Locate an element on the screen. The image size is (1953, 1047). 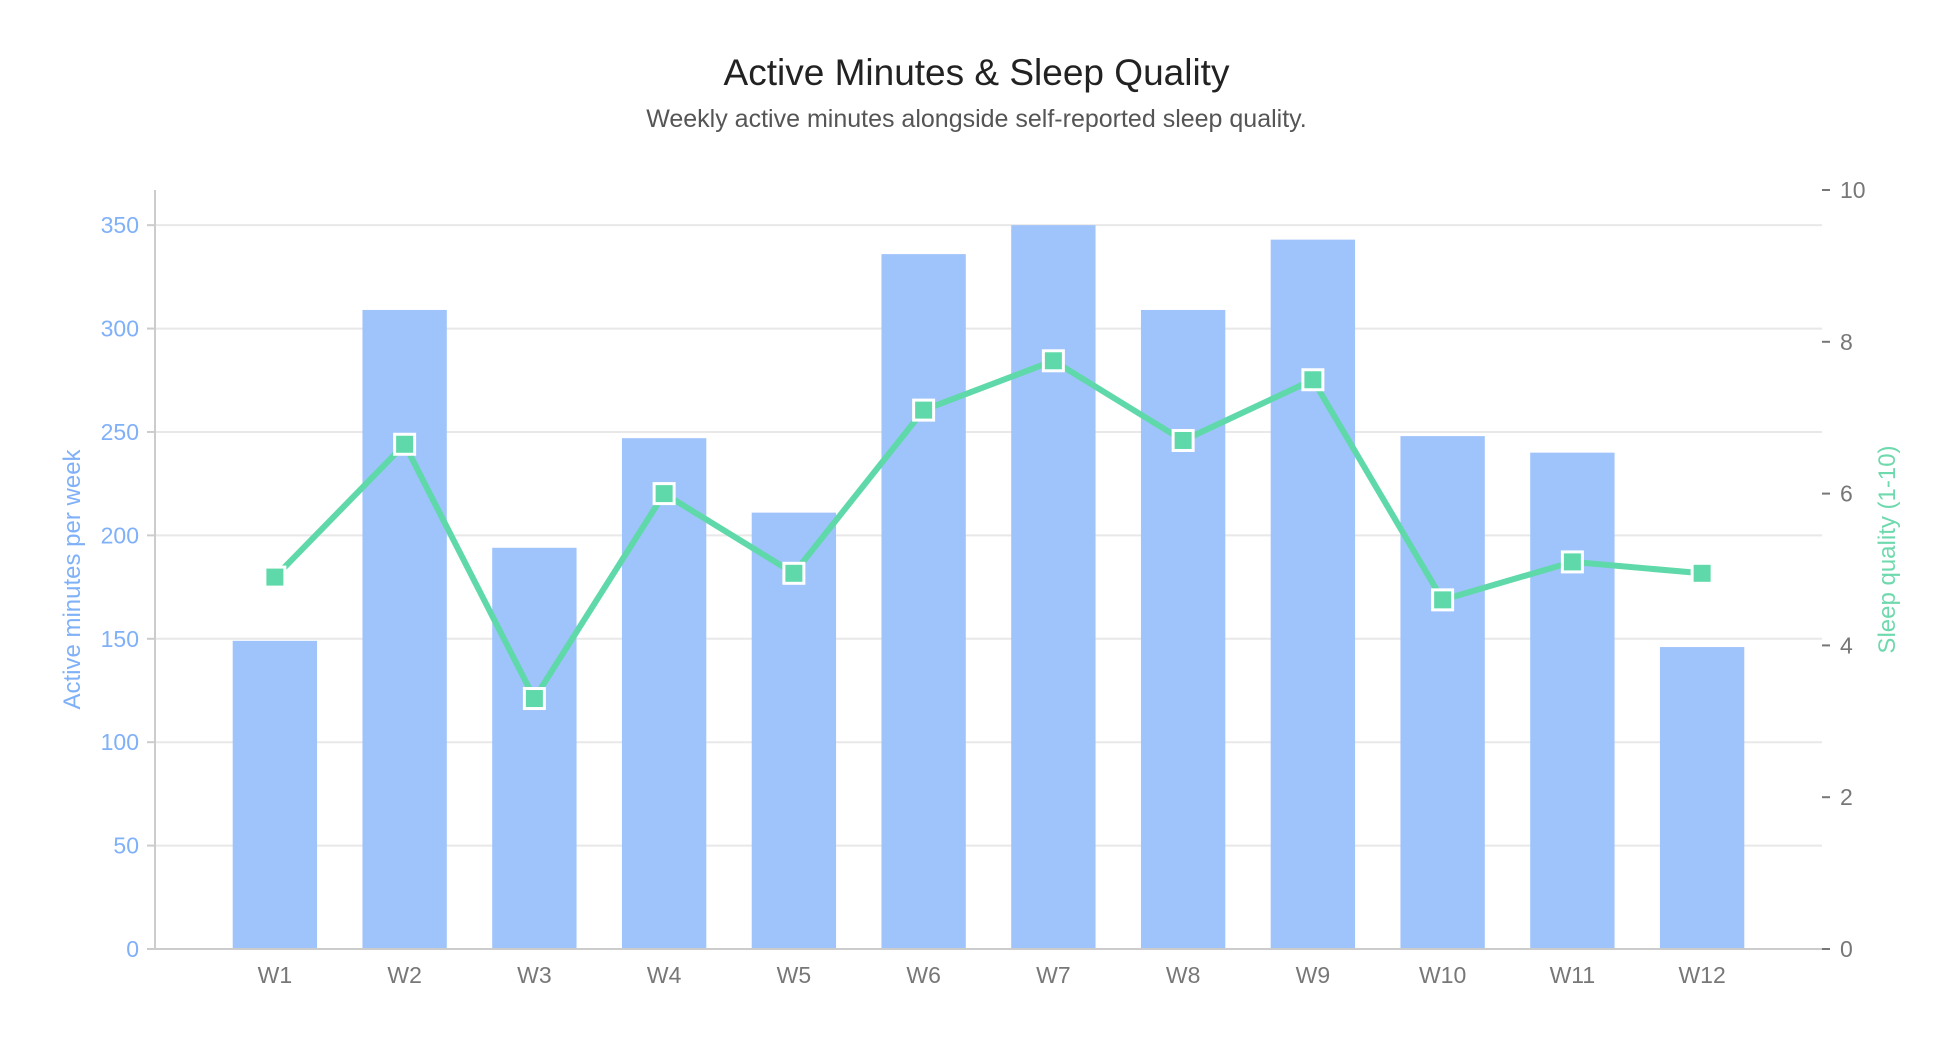
bar-W7 is located at coordinates (1053, 587).